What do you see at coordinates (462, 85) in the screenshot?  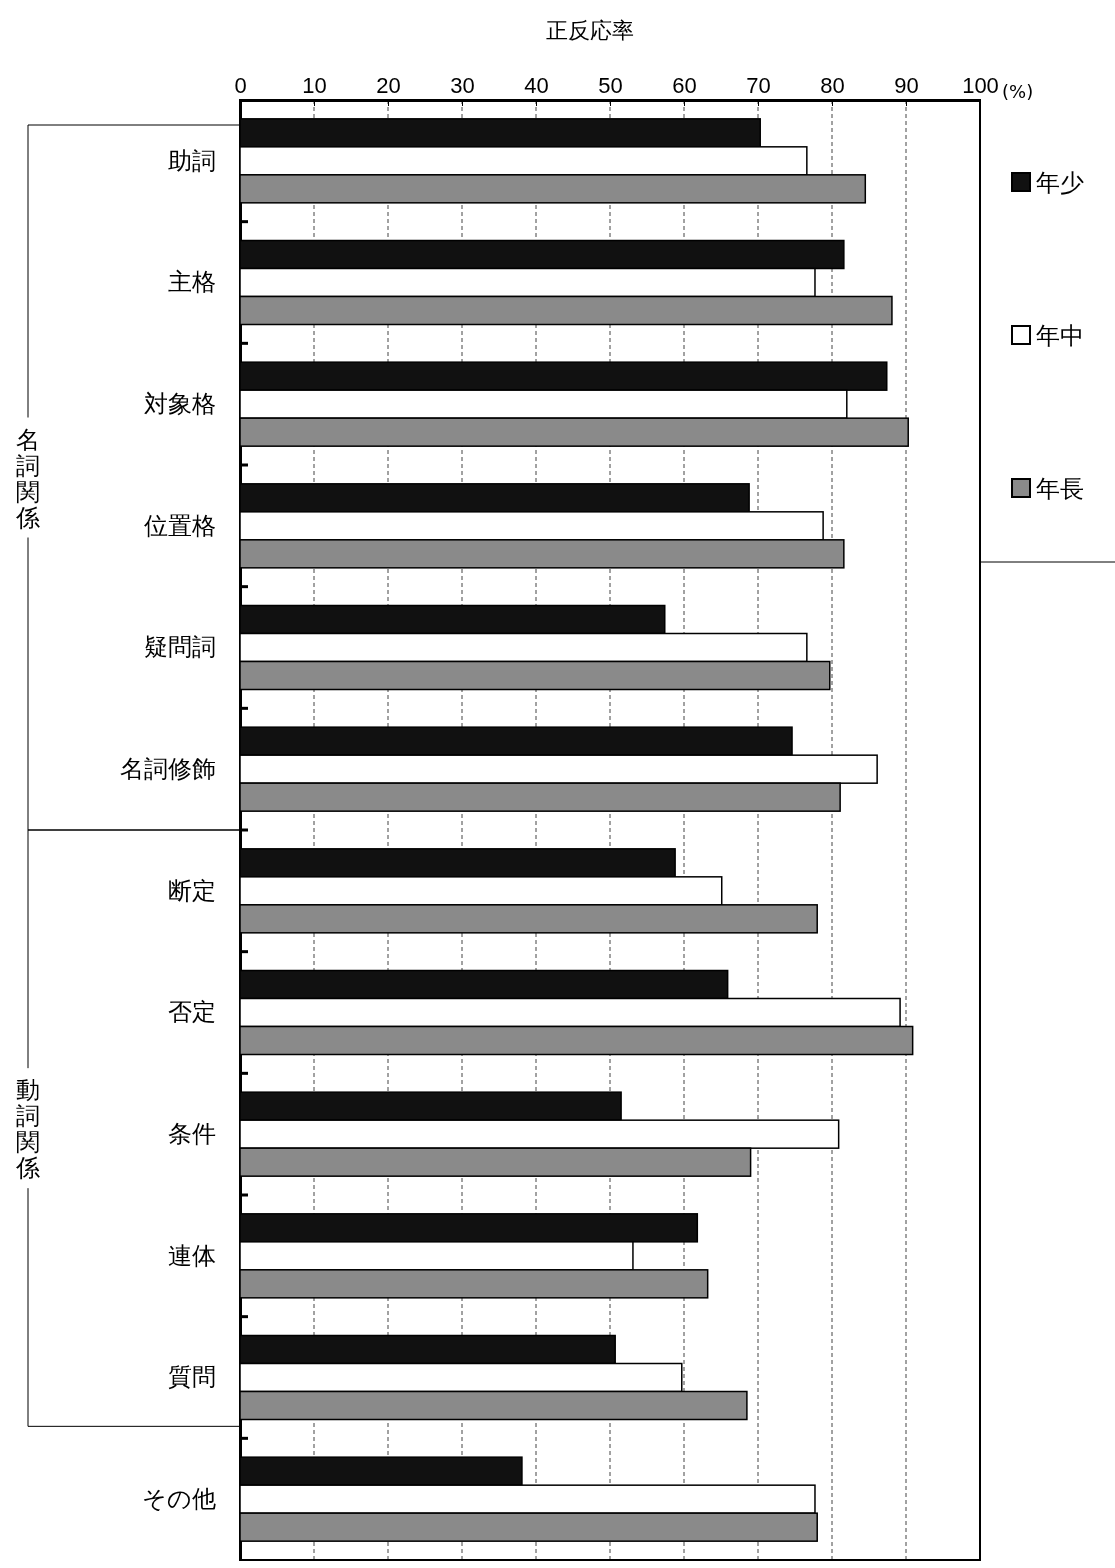 I see `x-tick-label: 30` at bounding box center [462, 85].